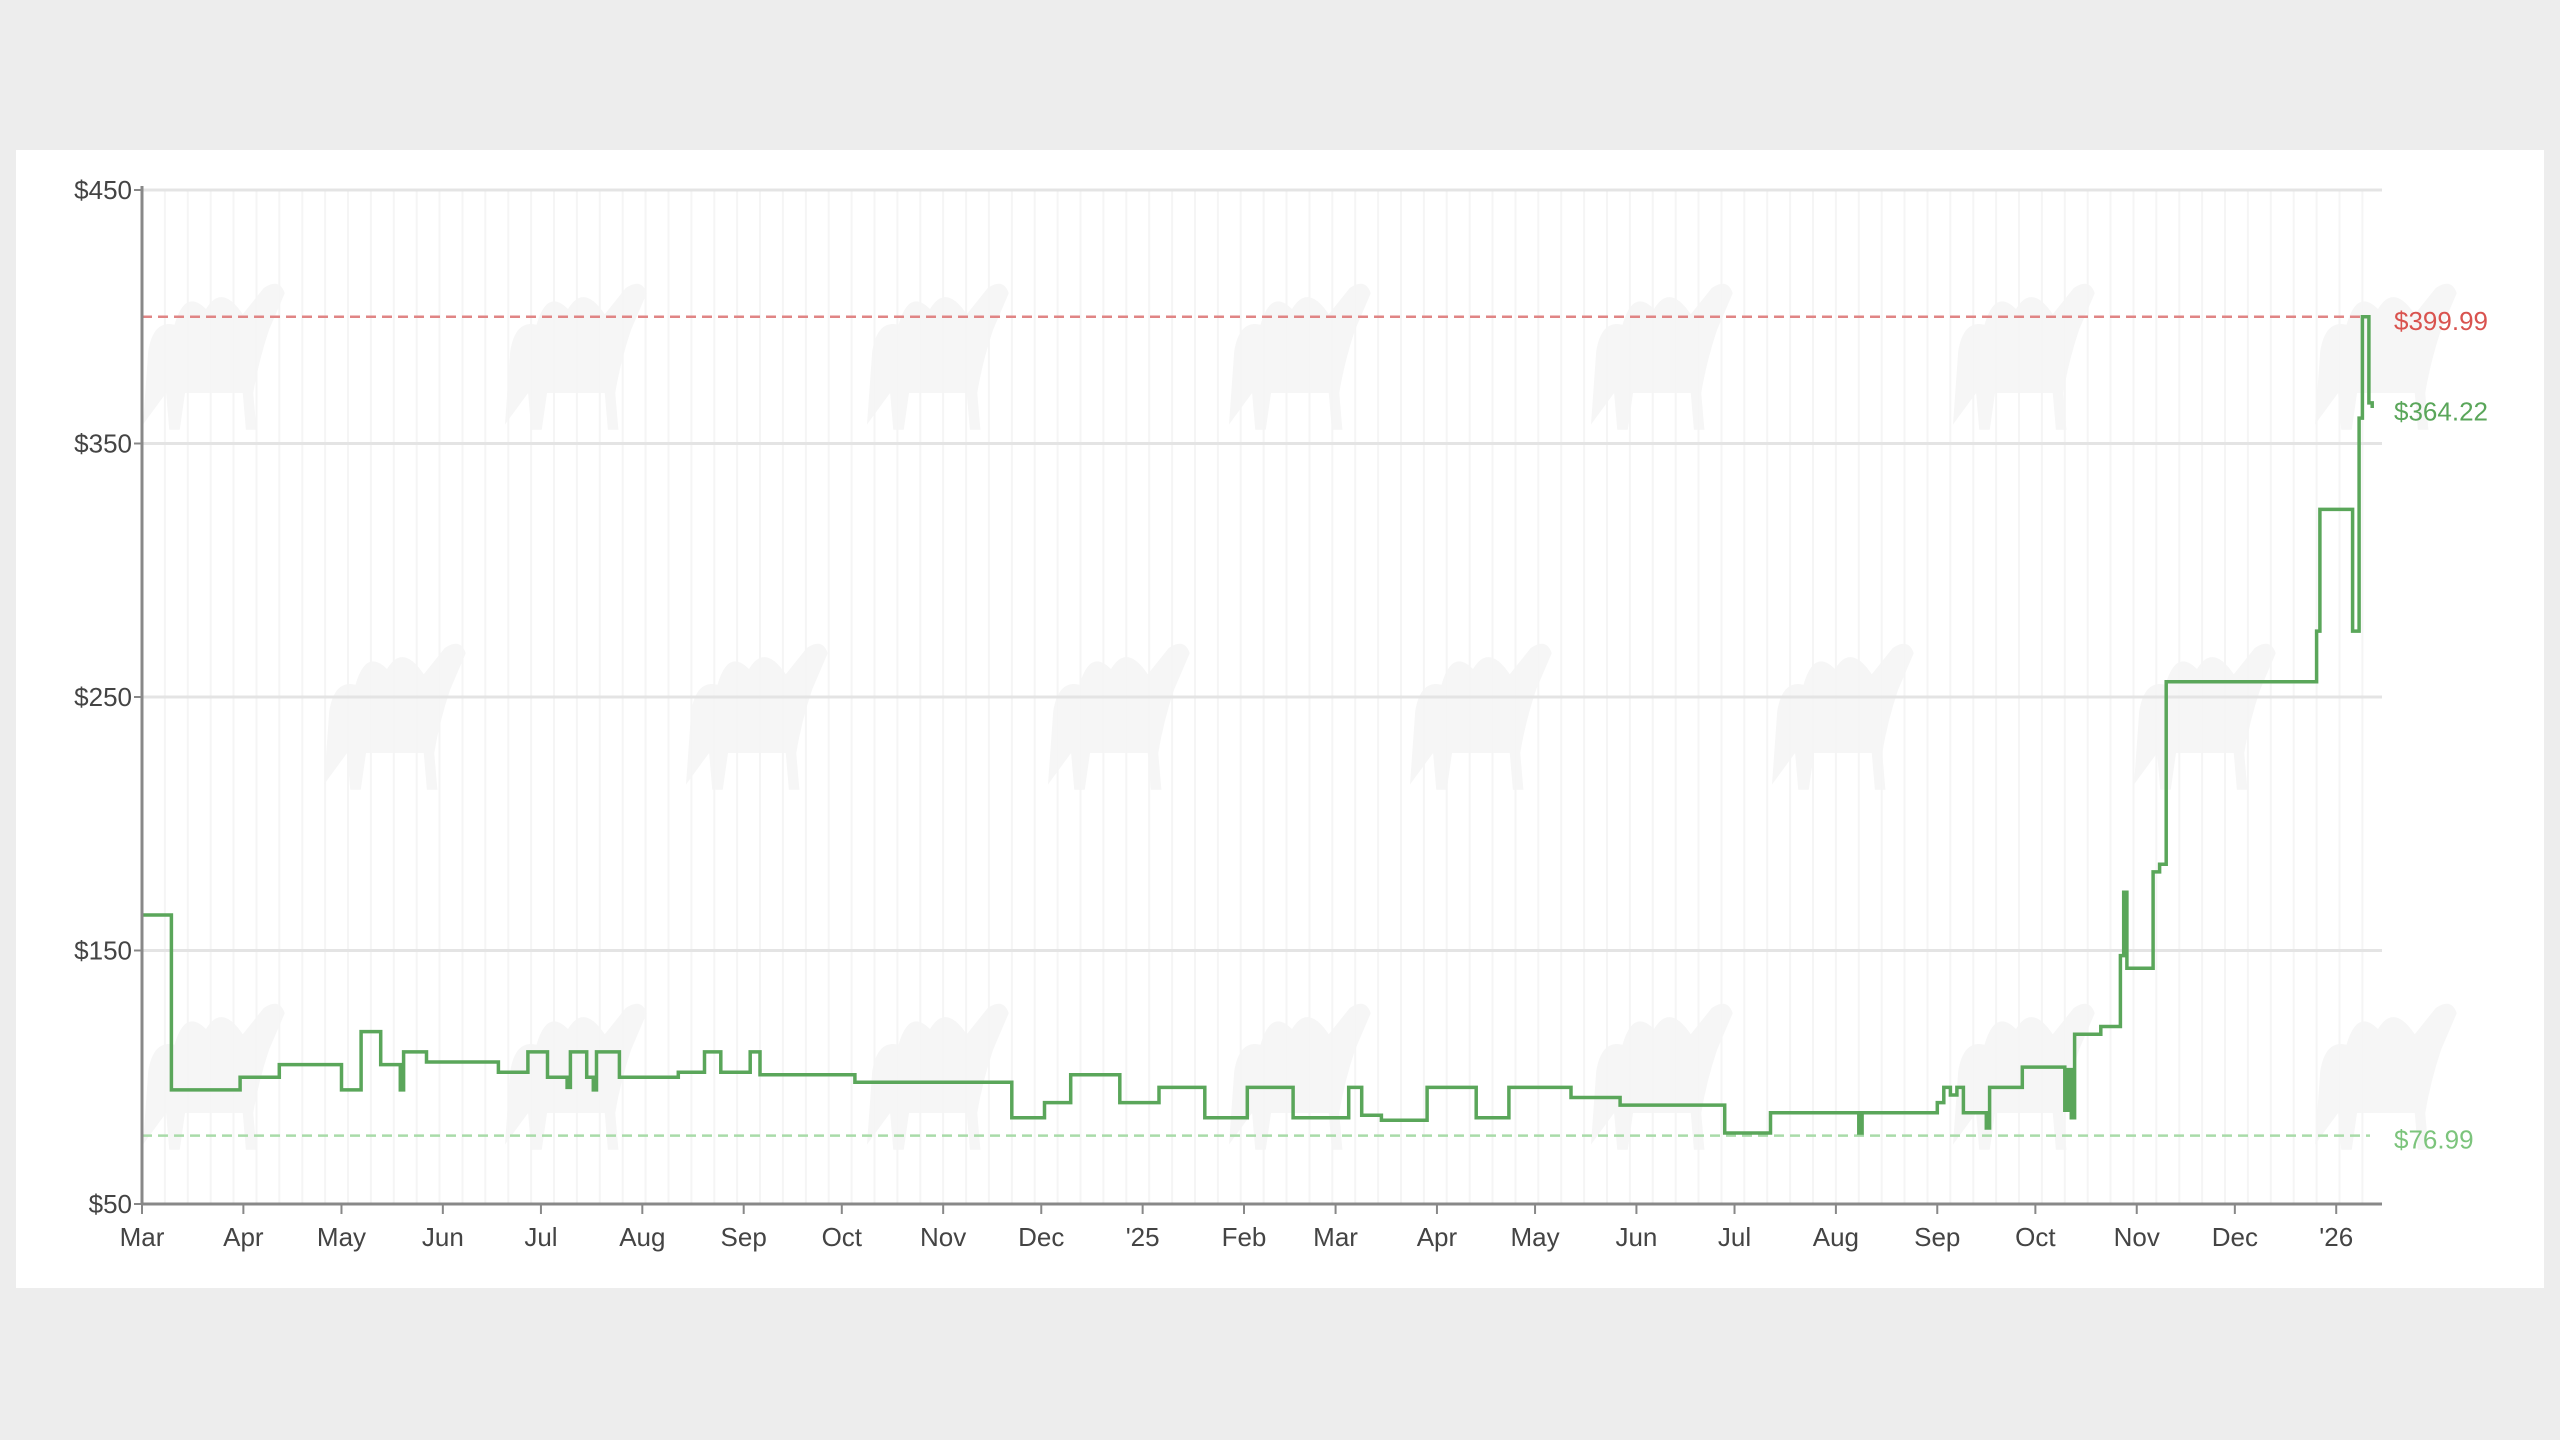 Image resolution: width=2560 pixels, height=1440 pixels. I want to click on reference-label-current: $364.22, so click(2441, 411).